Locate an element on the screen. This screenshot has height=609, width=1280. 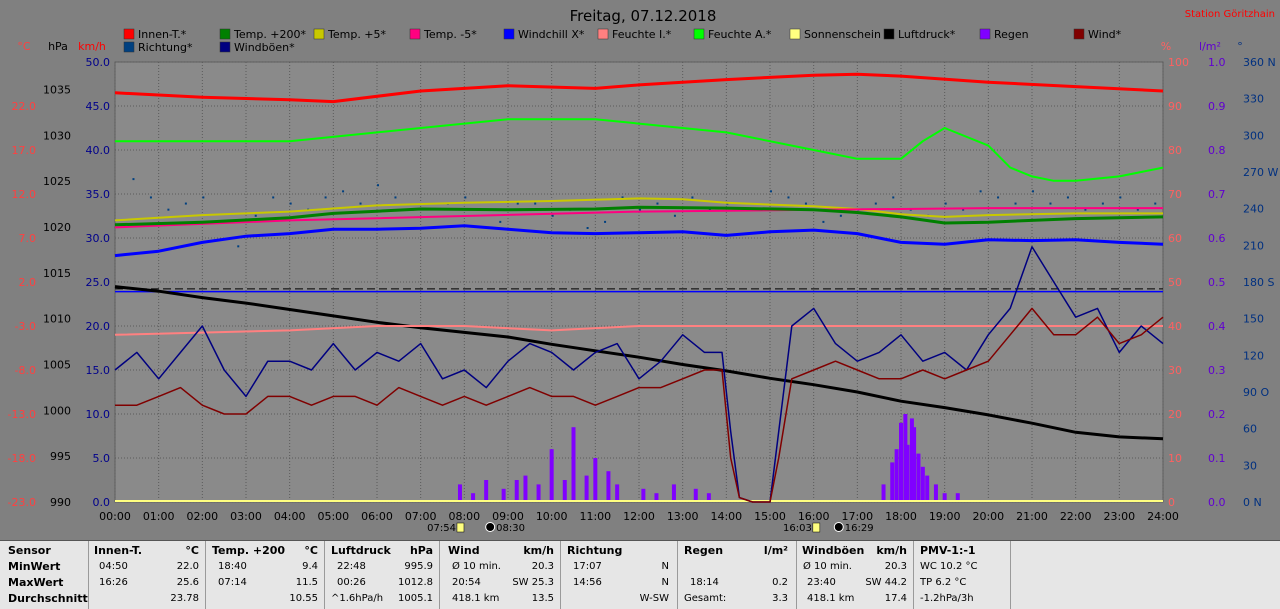
stats-temp200-avg: 10.55 is located at coordinates (303, 598).